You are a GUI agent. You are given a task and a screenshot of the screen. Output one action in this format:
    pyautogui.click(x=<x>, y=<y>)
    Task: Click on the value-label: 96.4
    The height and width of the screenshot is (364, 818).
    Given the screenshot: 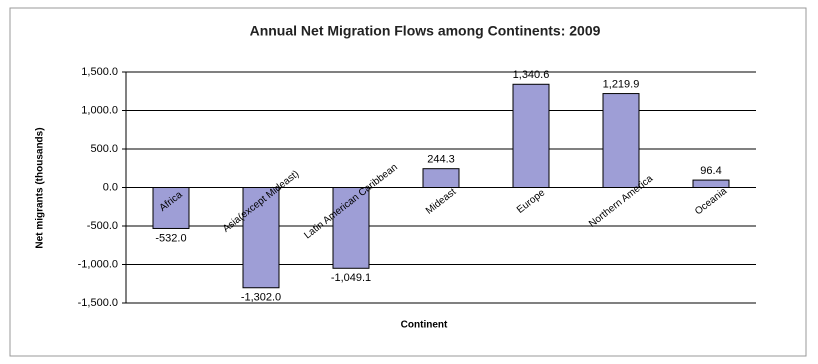 What is the action you would take?
    pyautogui.click(x=710, y=171)
    